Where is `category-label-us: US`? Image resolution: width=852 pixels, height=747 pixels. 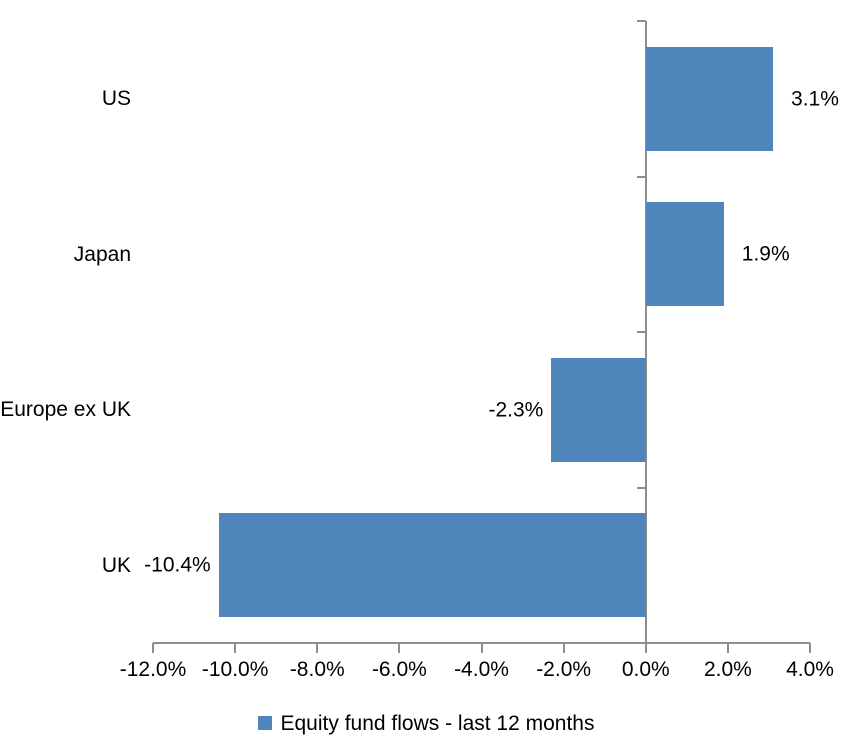
category-label-us: US is located at coordinates (116, 99).